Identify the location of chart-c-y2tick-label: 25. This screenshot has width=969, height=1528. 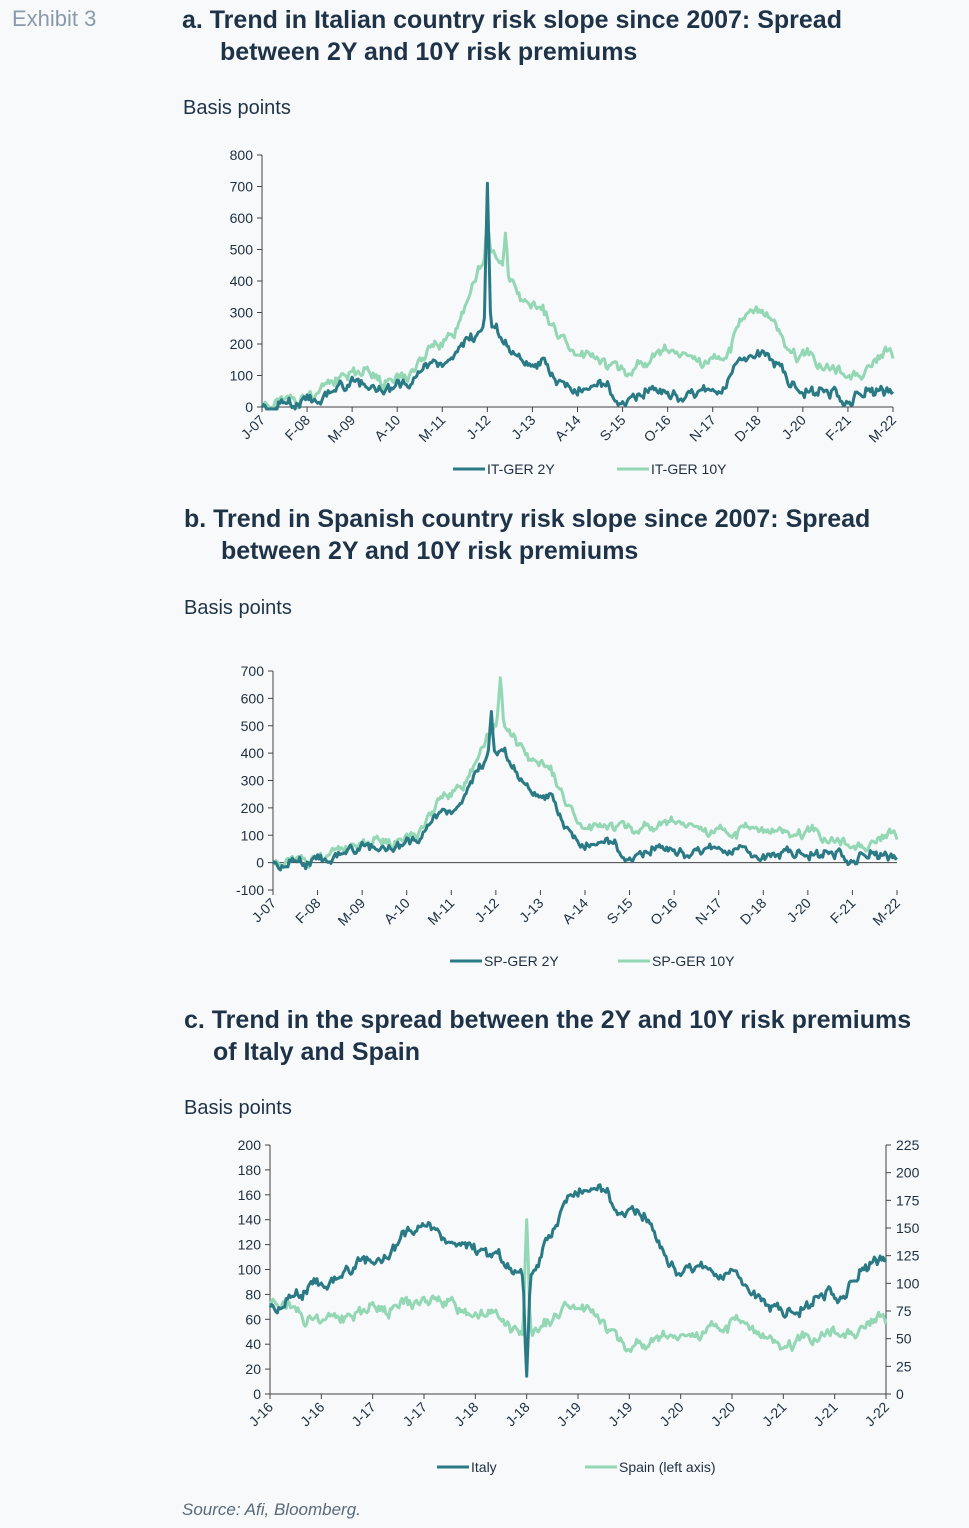
(904, 1366).